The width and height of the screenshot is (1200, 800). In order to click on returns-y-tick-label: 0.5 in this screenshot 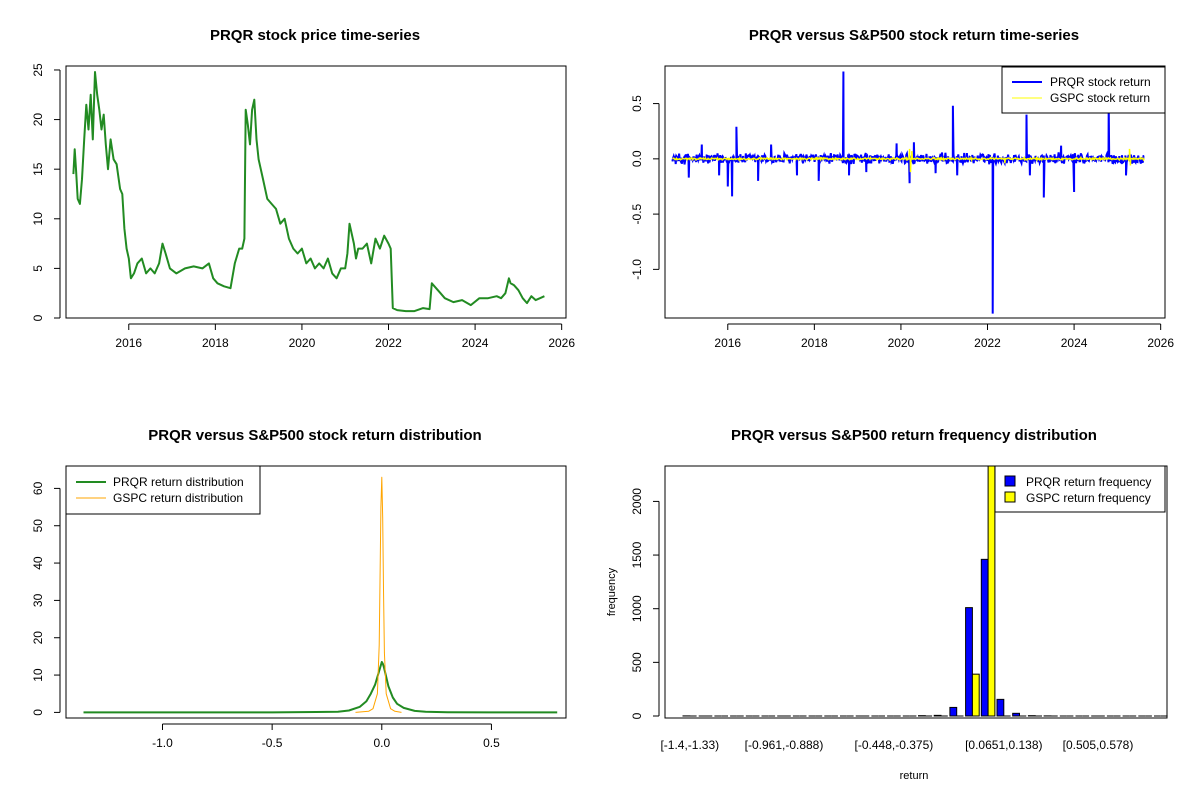, I will do `click(637, 103)`.